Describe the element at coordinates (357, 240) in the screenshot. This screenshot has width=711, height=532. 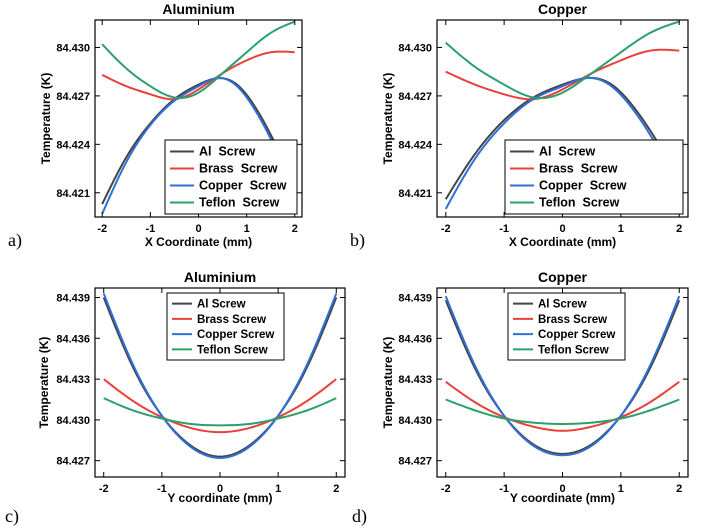
I see `panel-letter: b)` at that location.